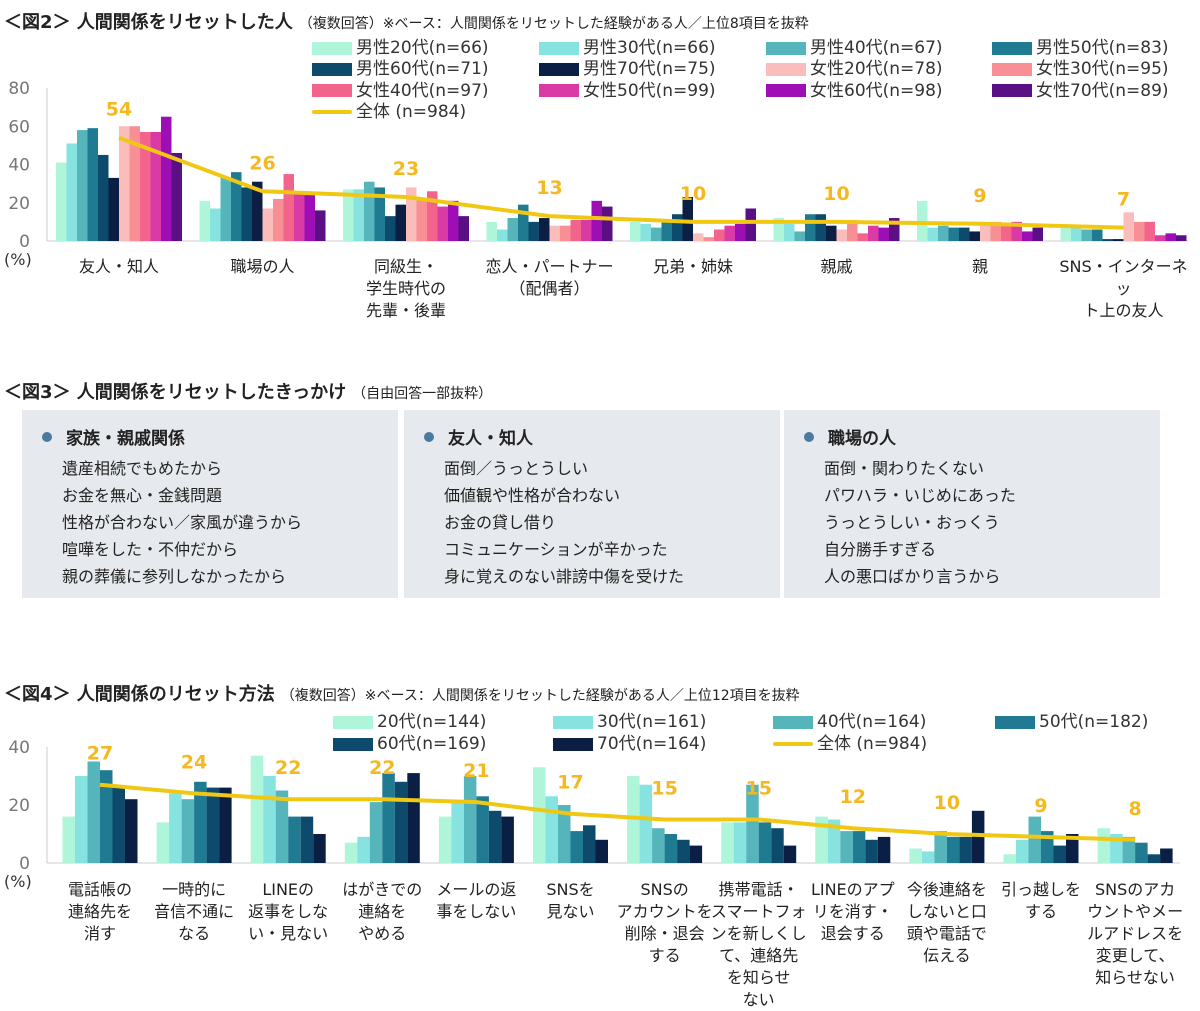 The width and height of the screenshot is (1200, 1011). What do you see at coordinates (549, 188) in the screenshot?
I see `overall-data-label: 13` at bounding box center [549, 188].